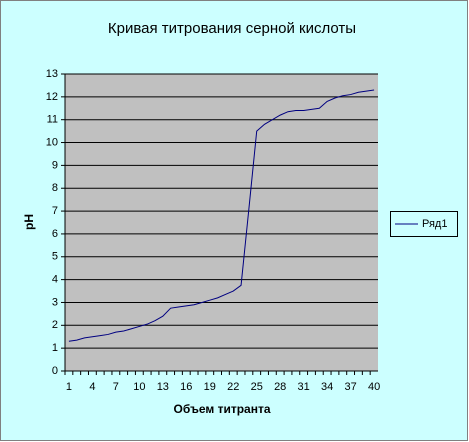 This screenshot has height=442, width=469. Describe the element at coordinates (327, 387) in the screenshot. I see `x-tick-label: 34` at that location.